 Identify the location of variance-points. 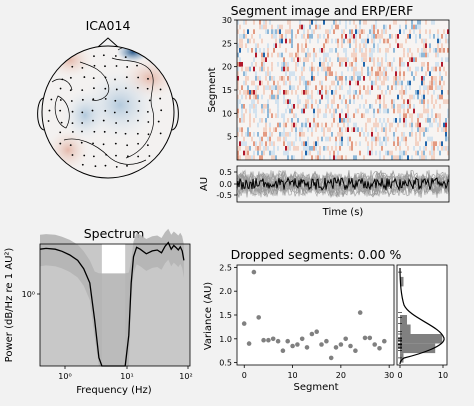
(314, 315).